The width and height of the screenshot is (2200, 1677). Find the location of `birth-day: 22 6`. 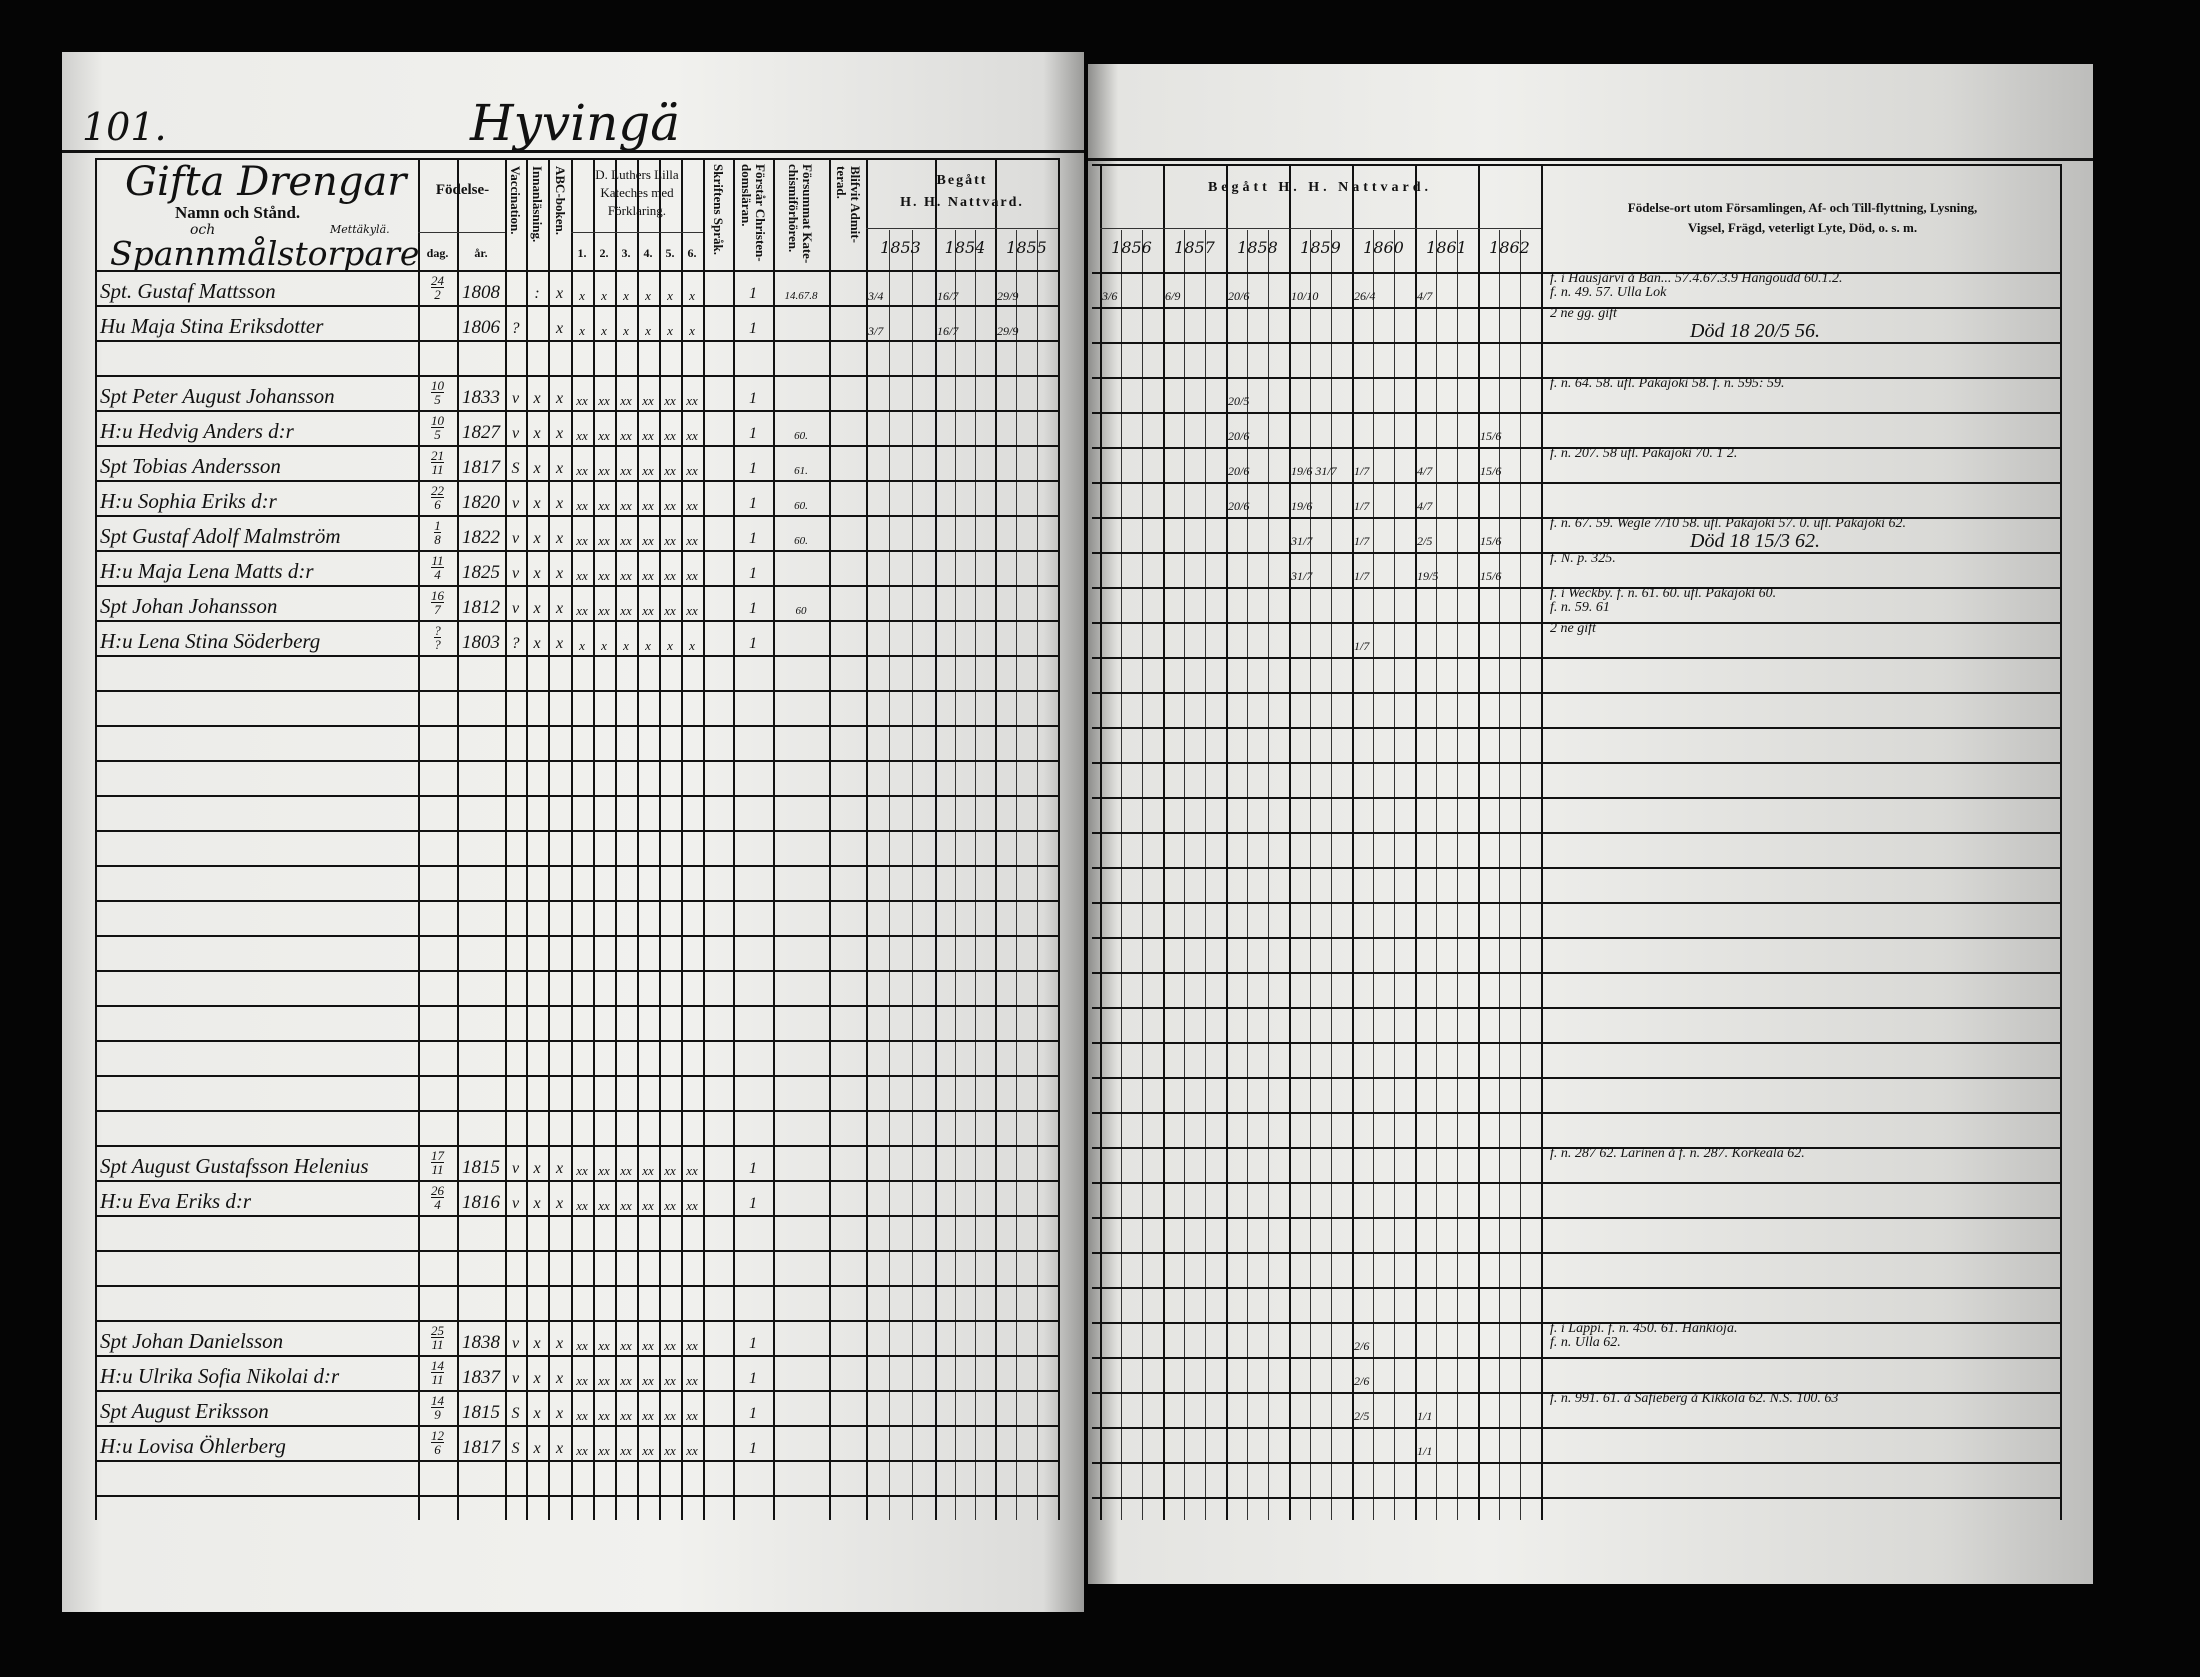

birth-day: 22 6 is located at coordinates (437, 497).